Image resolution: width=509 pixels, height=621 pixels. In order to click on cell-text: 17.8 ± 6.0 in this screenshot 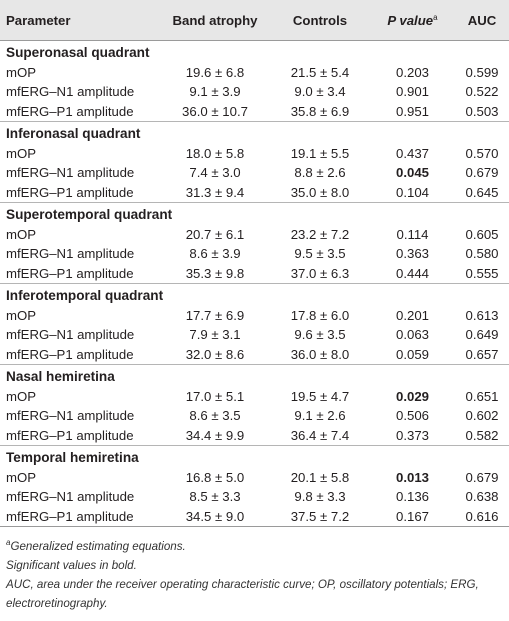, I will do `click(320, 315)`.